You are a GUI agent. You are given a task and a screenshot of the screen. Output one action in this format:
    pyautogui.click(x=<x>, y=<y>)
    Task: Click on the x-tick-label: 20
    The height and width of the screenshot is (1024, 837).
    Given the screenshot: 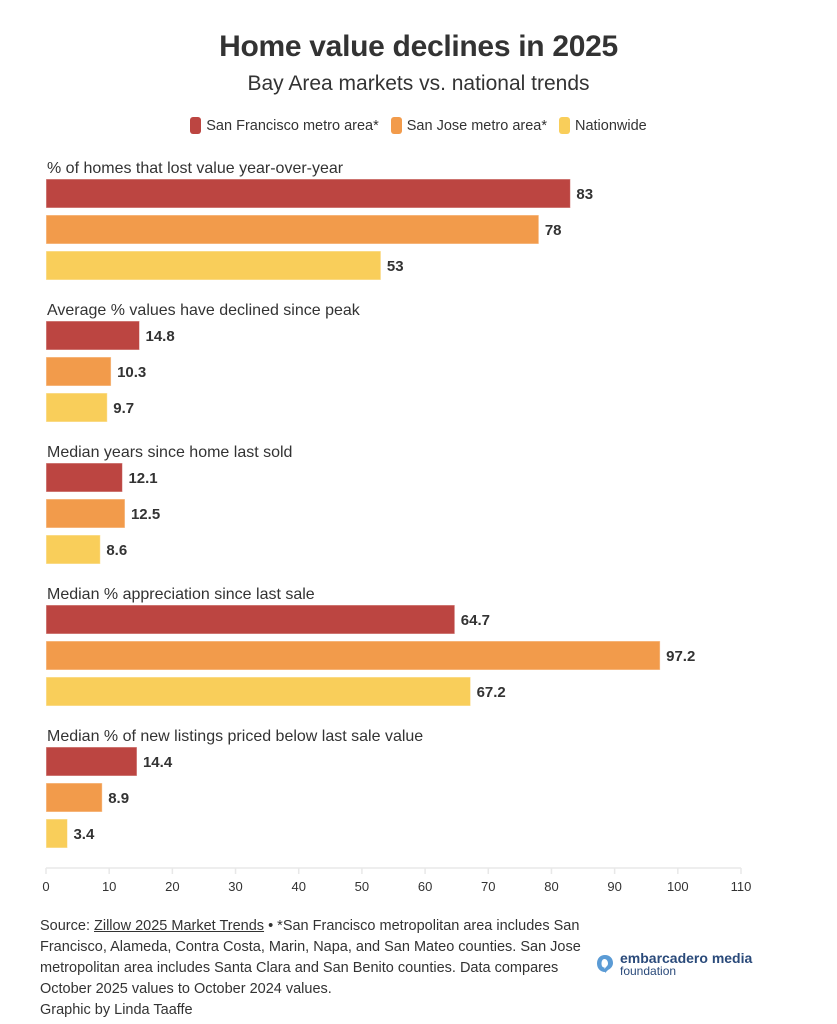 What is the action you would take?
    pyautogui.click(x=172, y=886)
    